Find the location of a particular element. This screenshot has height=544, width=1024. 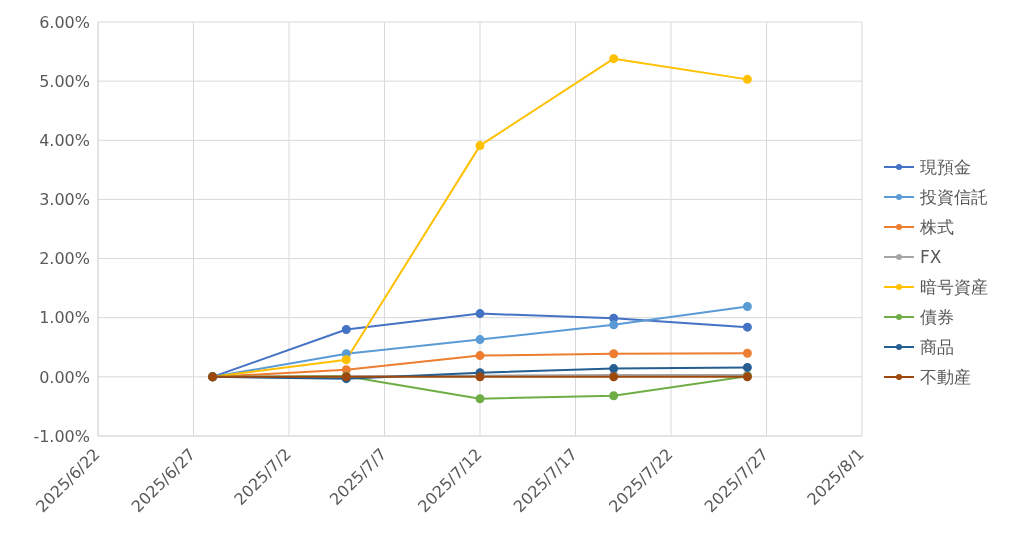

legend-label: 債券 is located at coordinates (937, 317).